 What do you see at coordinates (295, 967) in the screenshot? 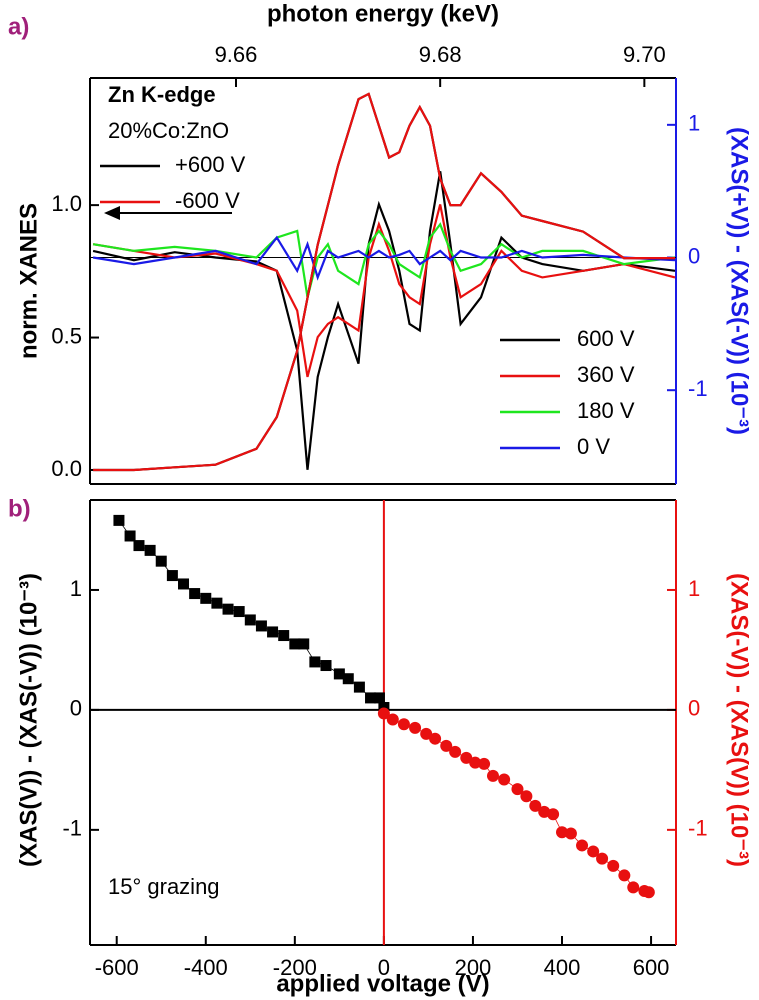
I see `x-tick-label: -200` at bounding box center [295, 967].